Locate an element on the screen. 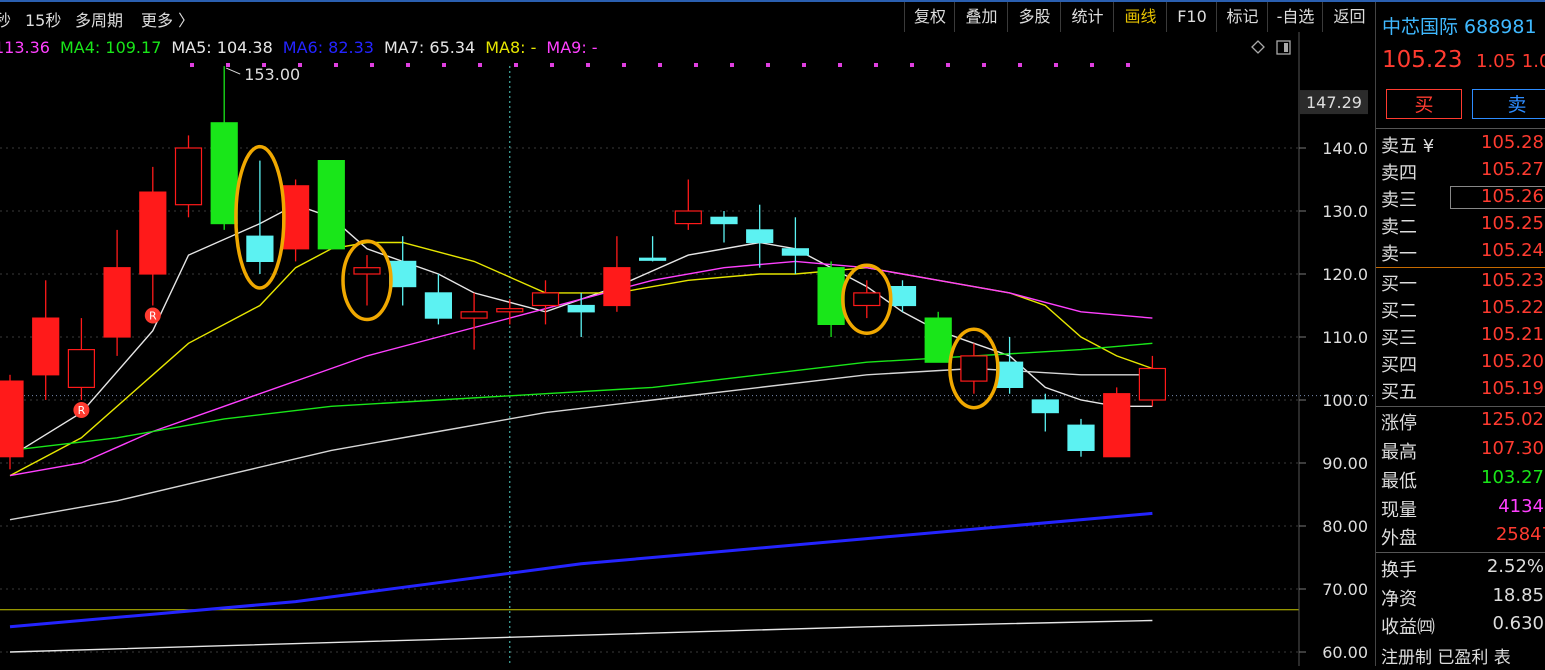 Image resolution: width=1545 pixels, height=670 pixels. ask-row-5: 卖五 ¥ 105.28 is located at coordinates (1460, 144).